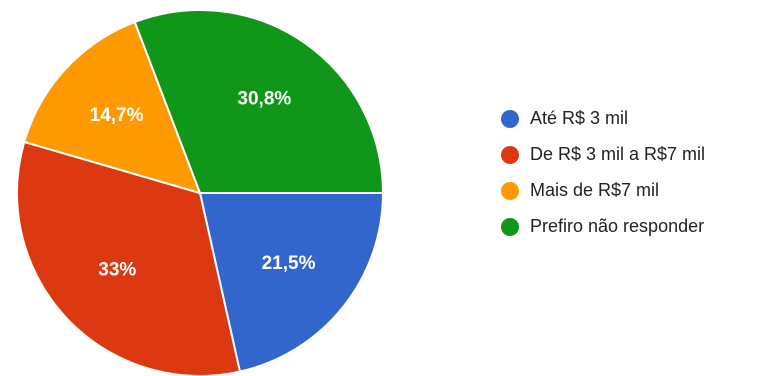 This screenshot has height=376, width=779. Describe the element at coordinates (289, 263) in the screenshot. I see `pie-slice-label-1: 21,5%` at that location.